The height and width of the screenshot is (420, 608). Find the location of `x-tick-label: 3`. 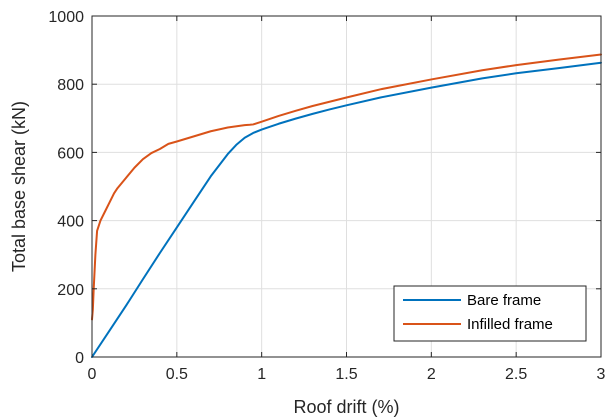

x-tick-label: 3 is located at coordinates (601, 374).